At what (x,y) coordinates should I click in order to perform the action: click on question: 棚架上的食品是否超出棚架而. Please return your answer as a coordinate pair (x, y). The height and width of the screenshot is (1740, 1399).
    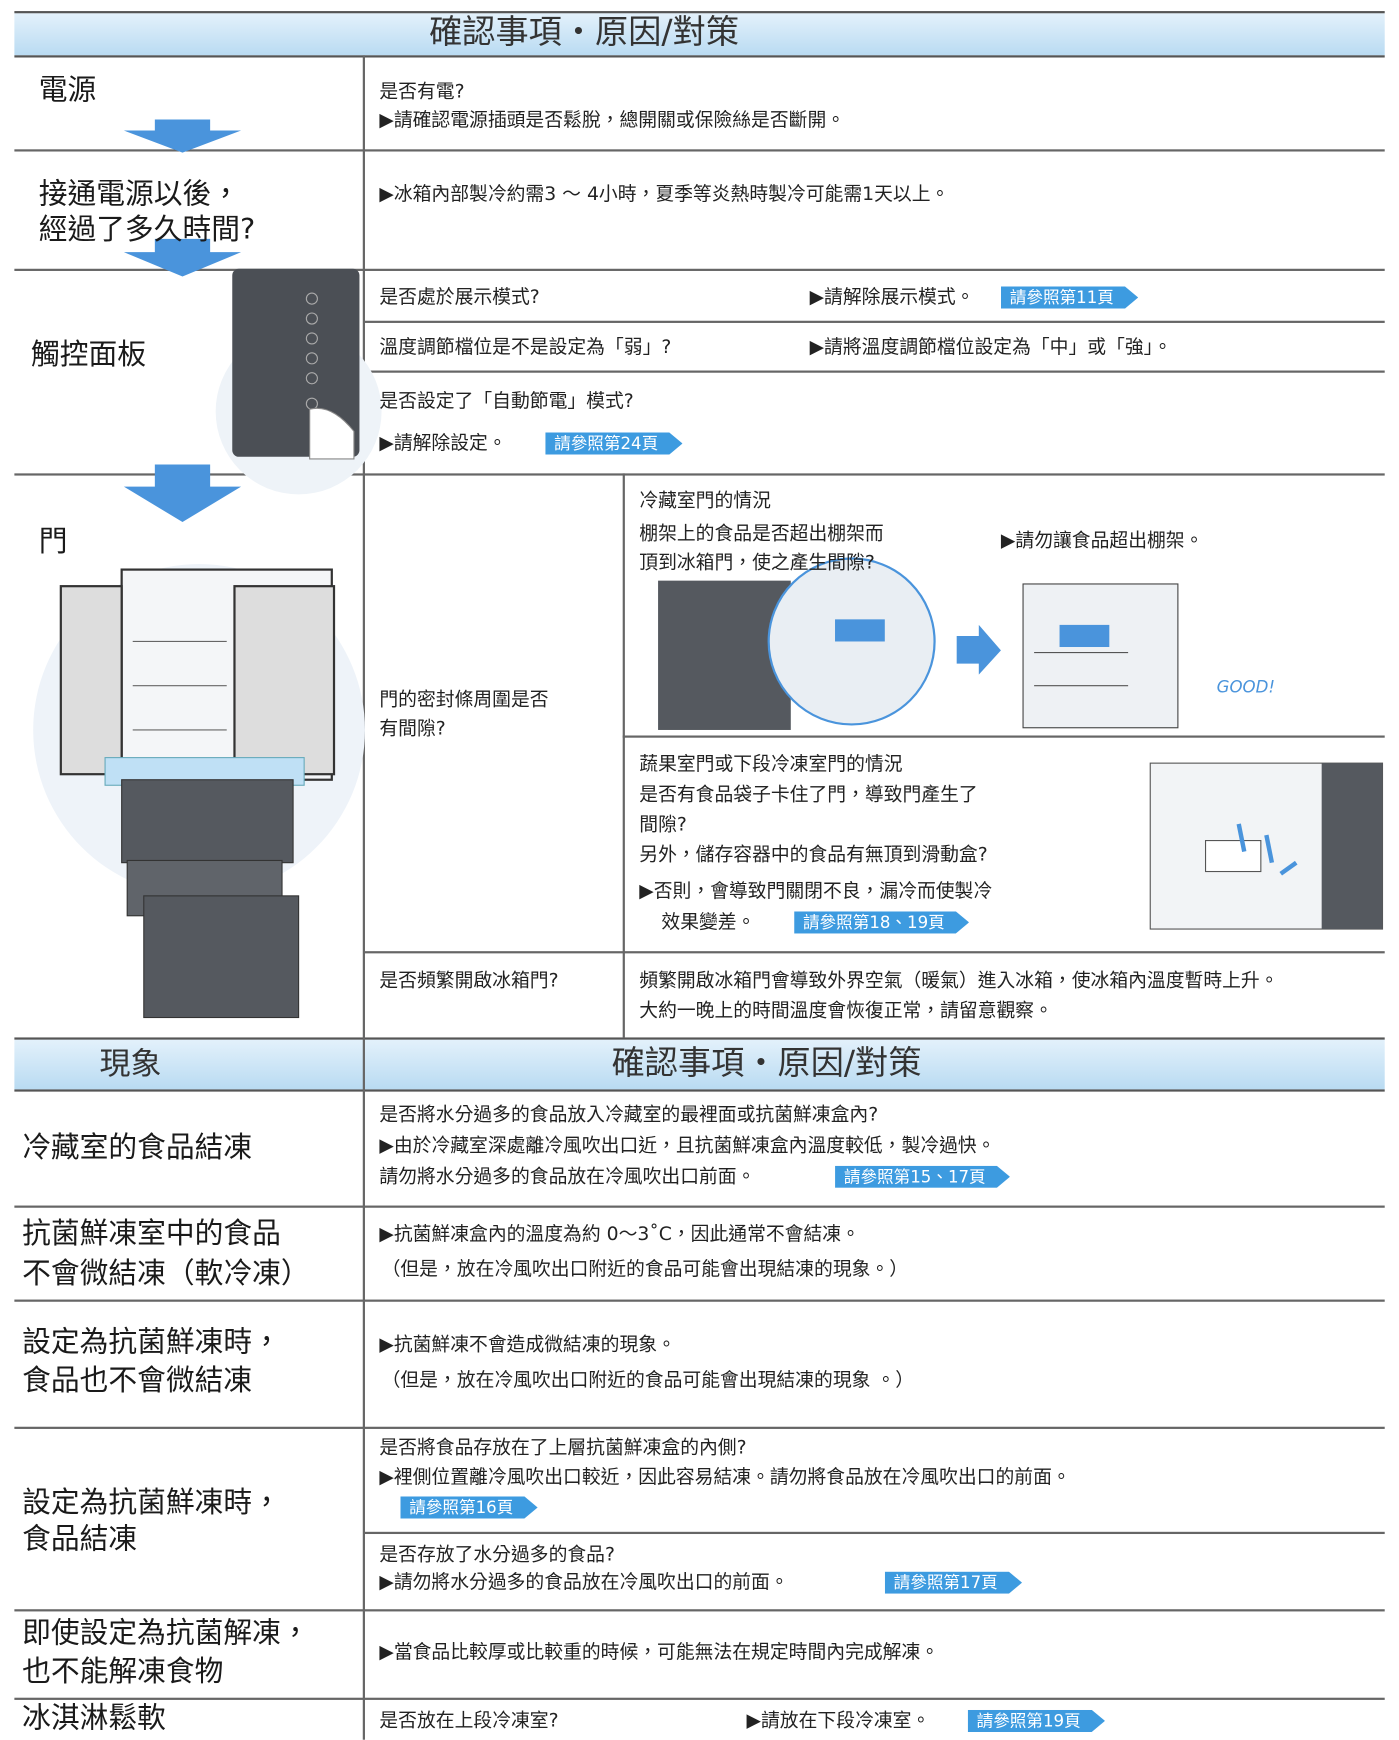
    Looking at the image, I should click on (761, 534).